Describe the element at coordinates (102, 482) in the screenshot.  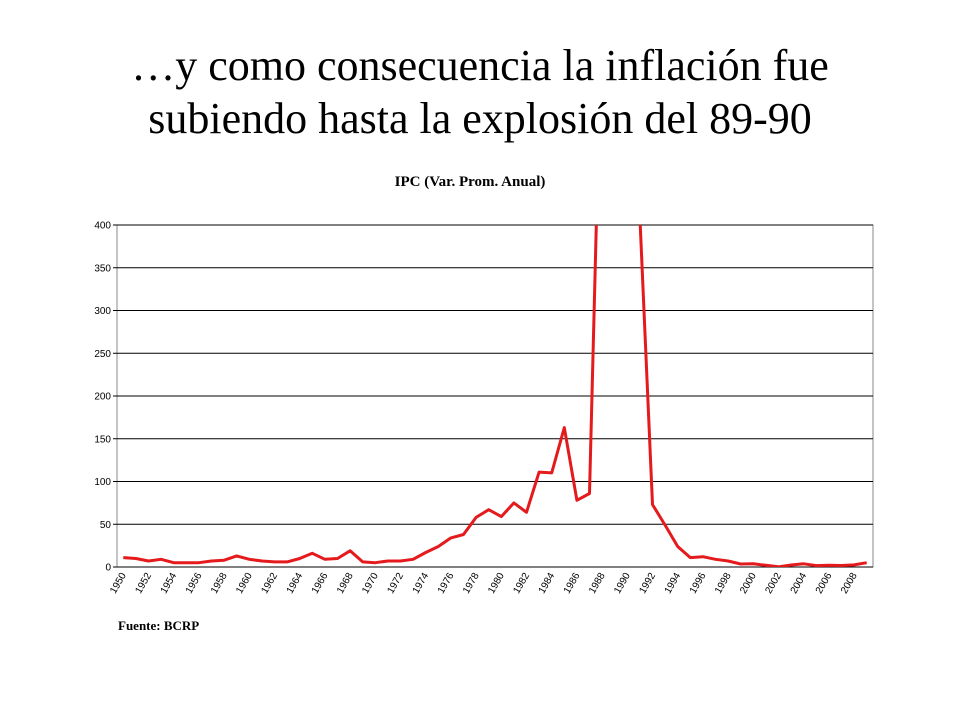
I see `y-tick-label: 100` at that location.